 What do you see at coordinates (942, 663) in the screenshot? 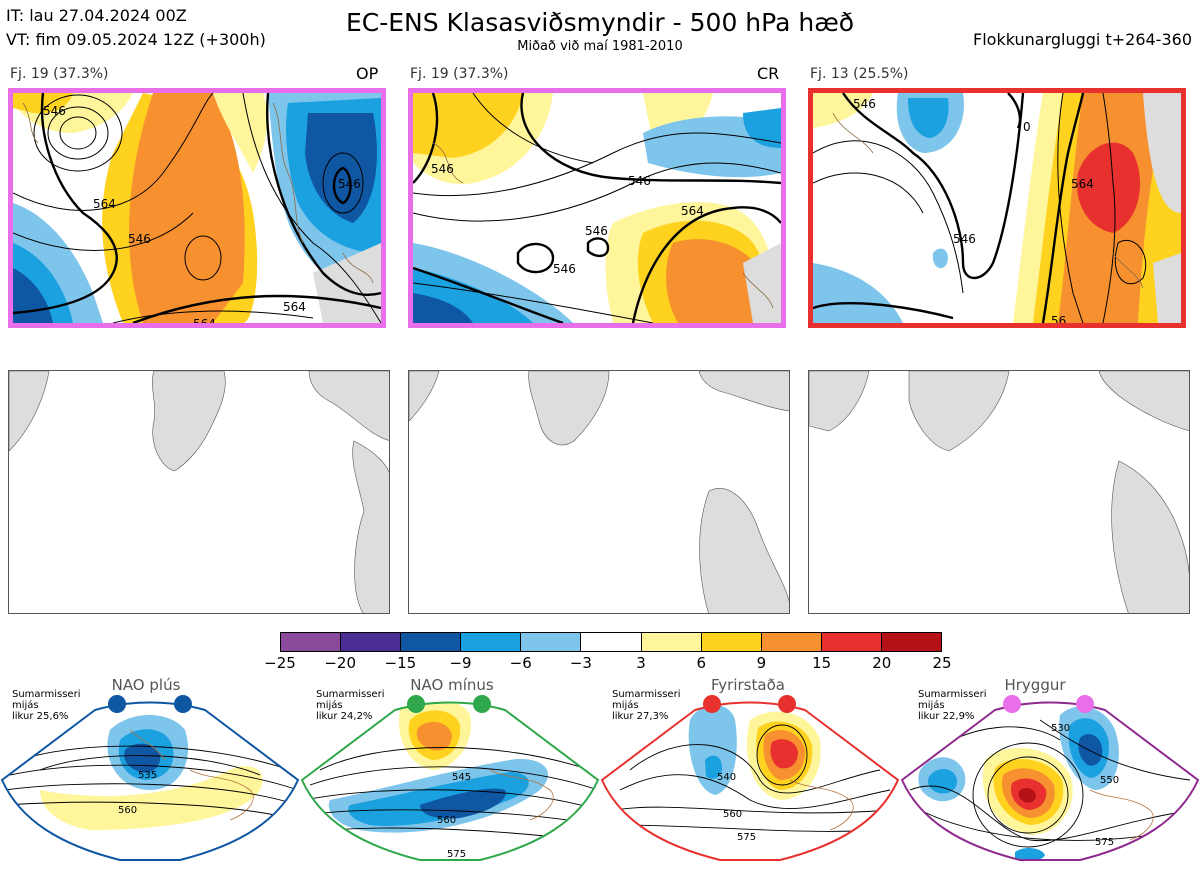
I see `legend-tick: 25` at bounding box center [942, 663].